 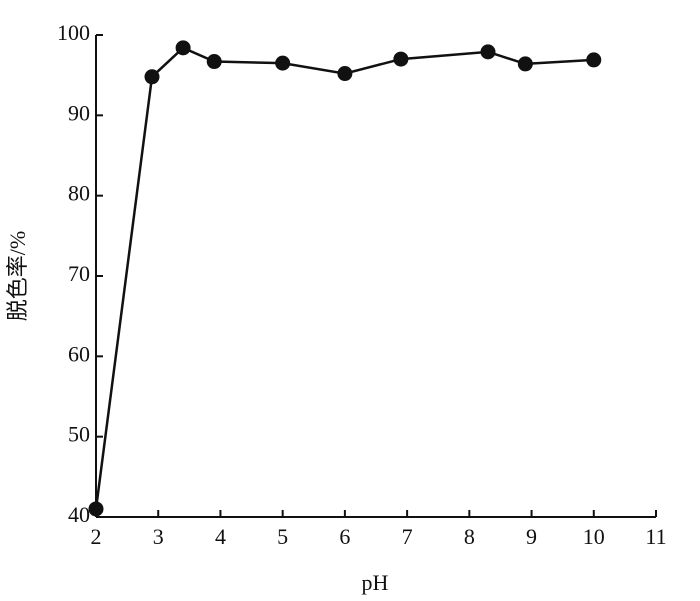 What do you see at coordinates (96, 536) in the screenshot?
I see `x-tick-label: 2` at bounding box center [96, 536].